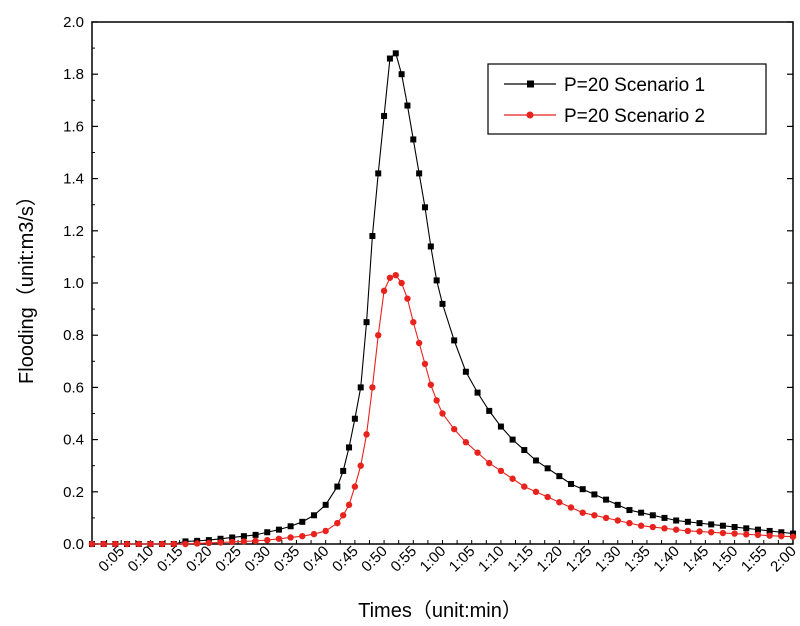 Image resolution: width=800 pixels, height=626 pixels. I want to click on y-tick-label: 0.0, so click(73, 544).